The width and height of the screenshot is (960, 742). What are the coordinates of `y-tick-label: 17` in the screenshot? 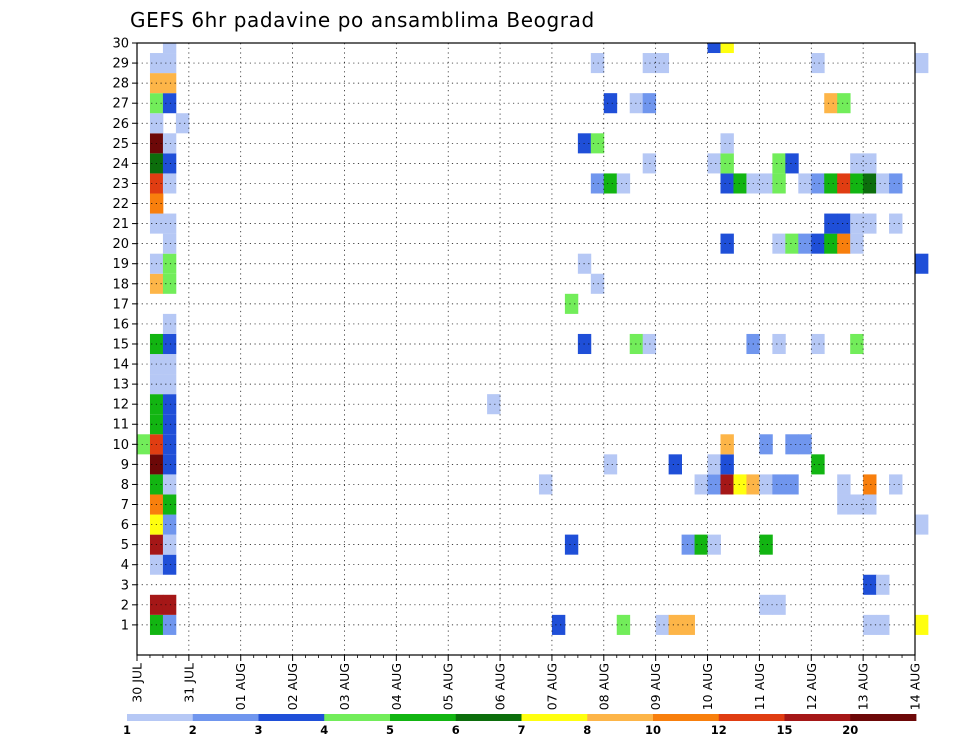 It's located at (120, 304).